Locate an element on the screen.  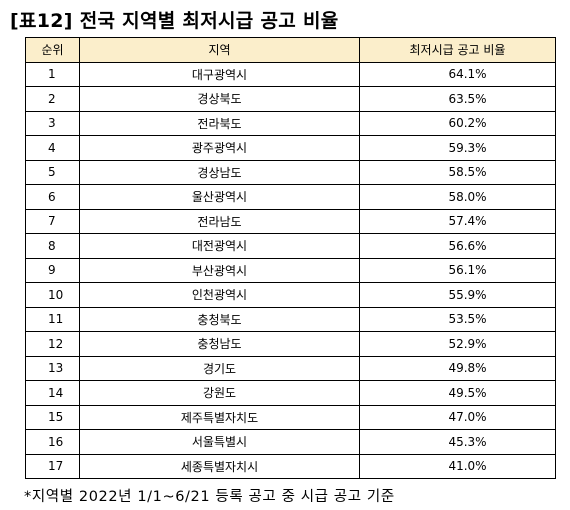
header-ratio: 최저시급 공고 비율 is located at coordinates (457, 50).